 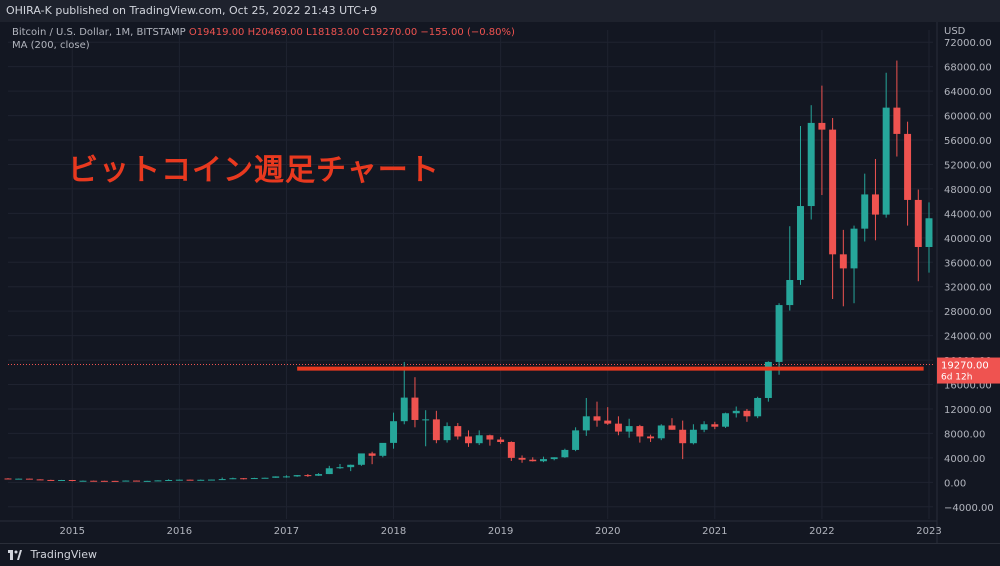 I want to click on y-tick-label: 48000.00, so click(x=968, y=190).